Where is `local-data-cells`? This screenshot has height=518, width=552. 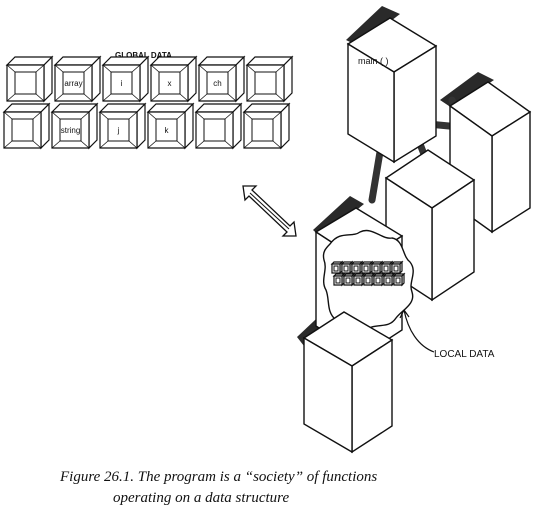 local-data-cells is located at coordinates (368, 273).